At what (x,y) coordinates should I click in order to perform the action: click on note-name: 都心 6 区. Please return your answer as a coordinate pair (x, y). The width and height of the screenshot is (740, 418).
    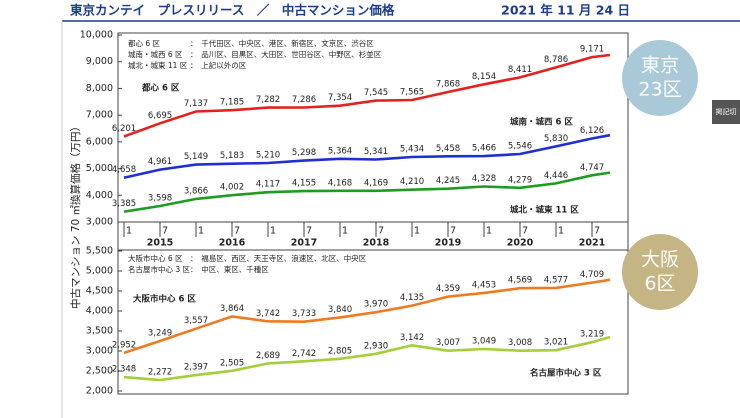
    Looking at the image, I should click on (144, 43).